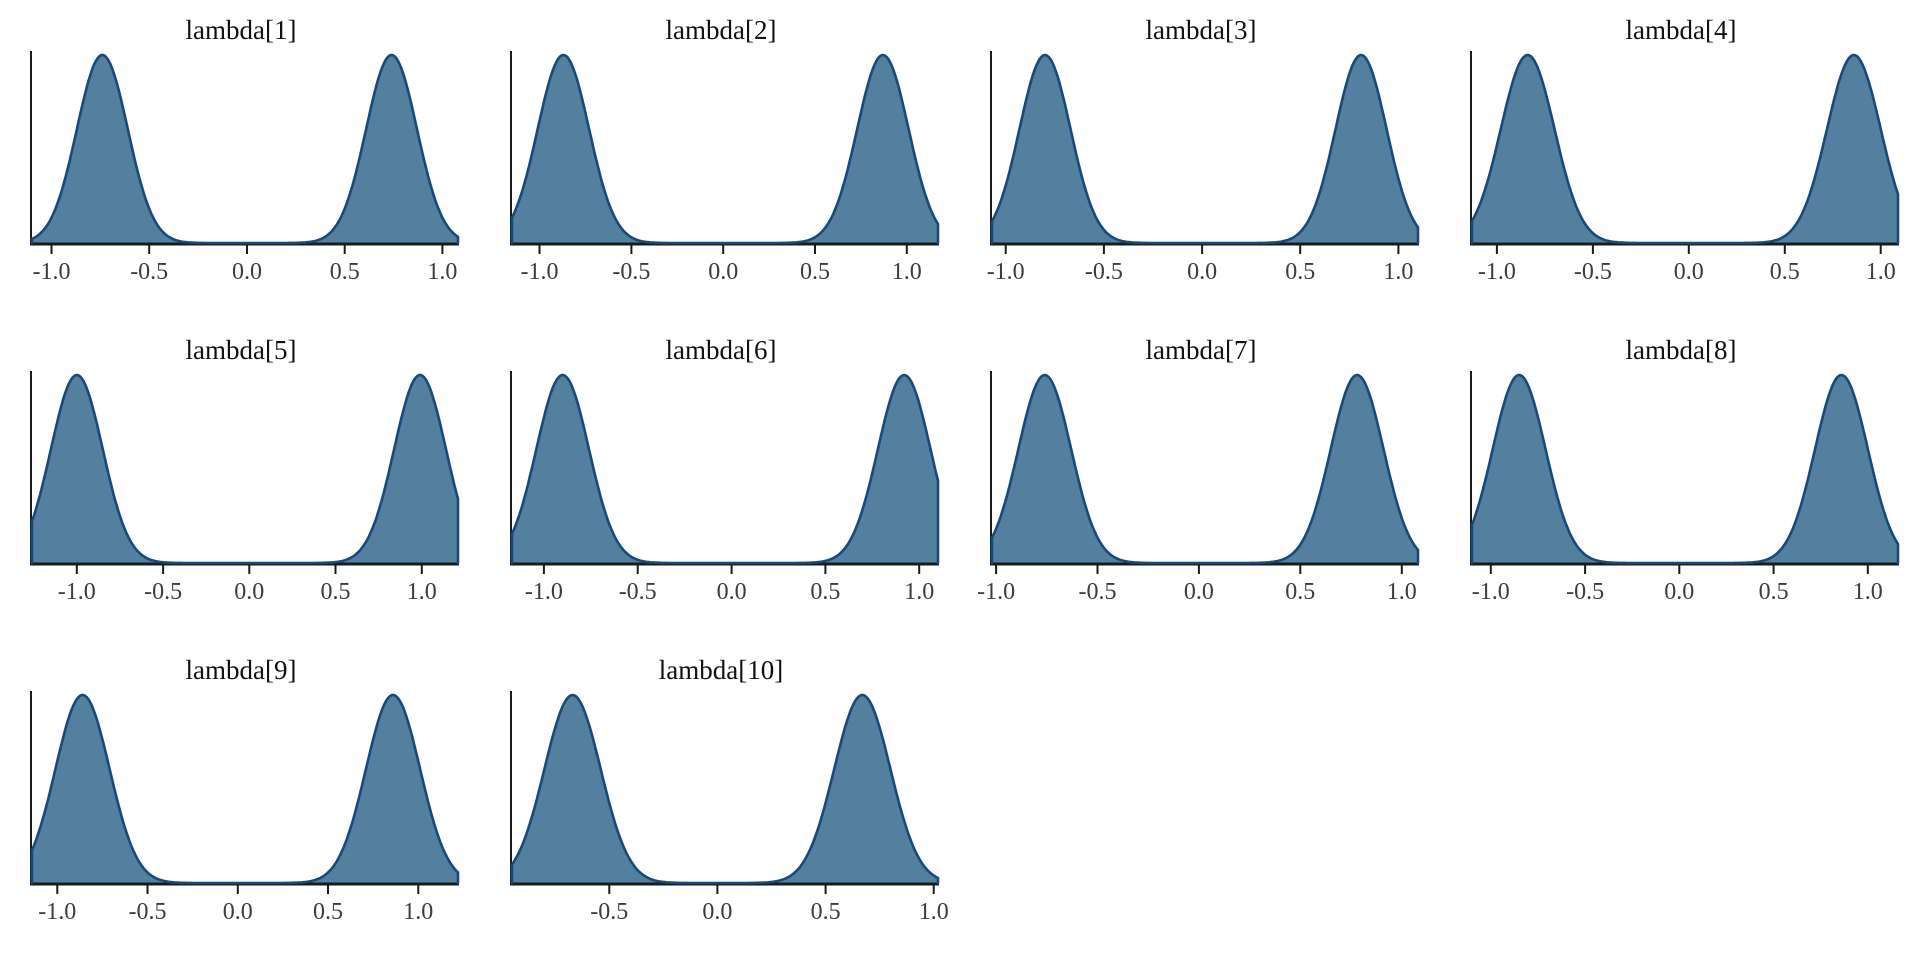 This screenshot has height=960, width=1920. I want to click on plot-title: lambda[3], so click(1201, 30).